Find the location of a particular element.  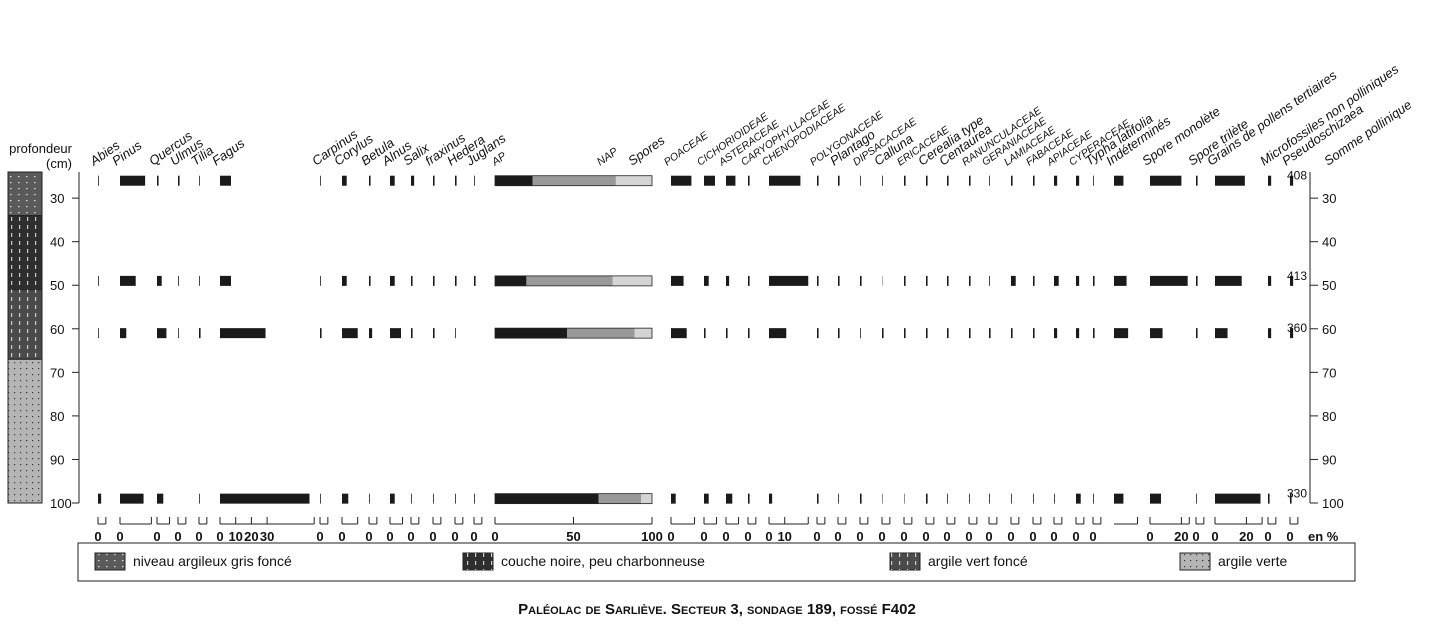

y-tick-label: 100 is located at coordinates (61, 503).